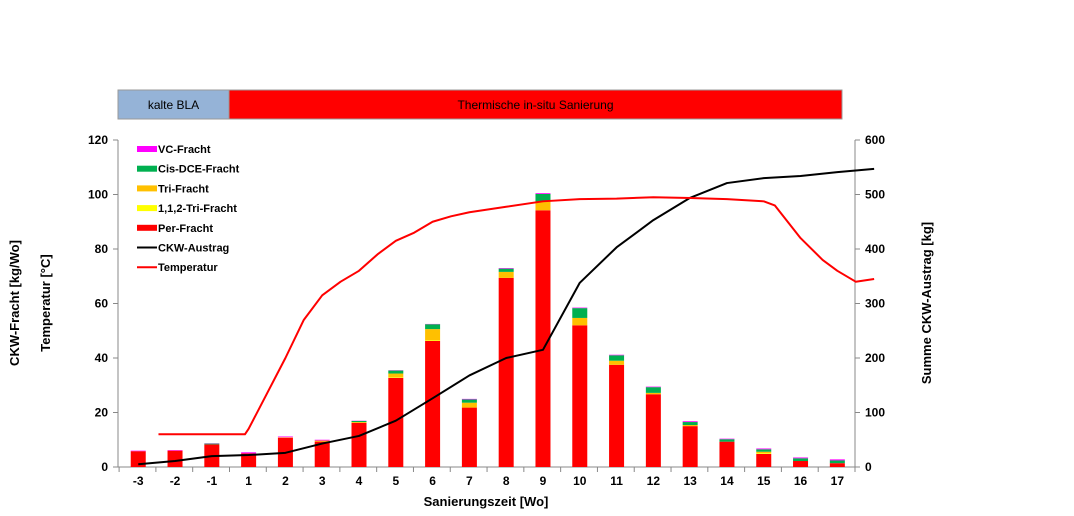  I want to click on phase-label: kalte BLA, so click(173, 105).